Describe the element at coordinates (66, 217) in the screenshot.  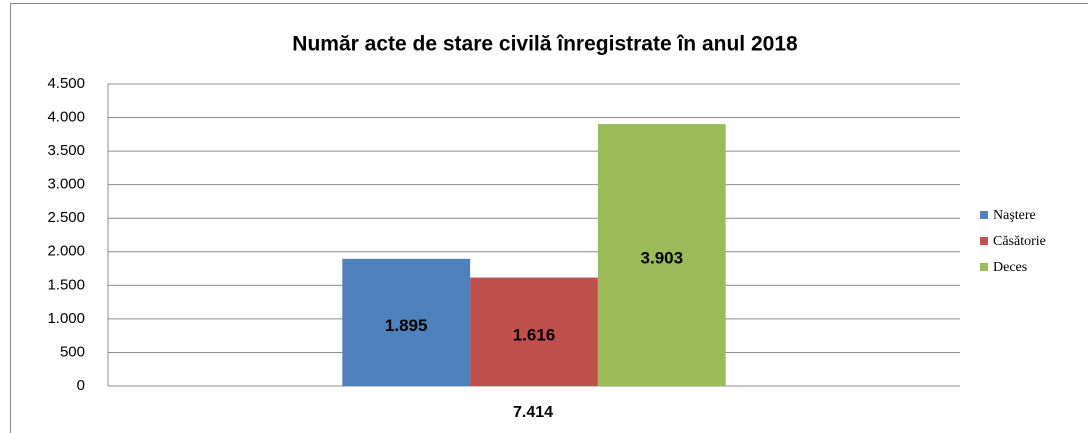
I see `y-tick-label: 2.500` at that location.